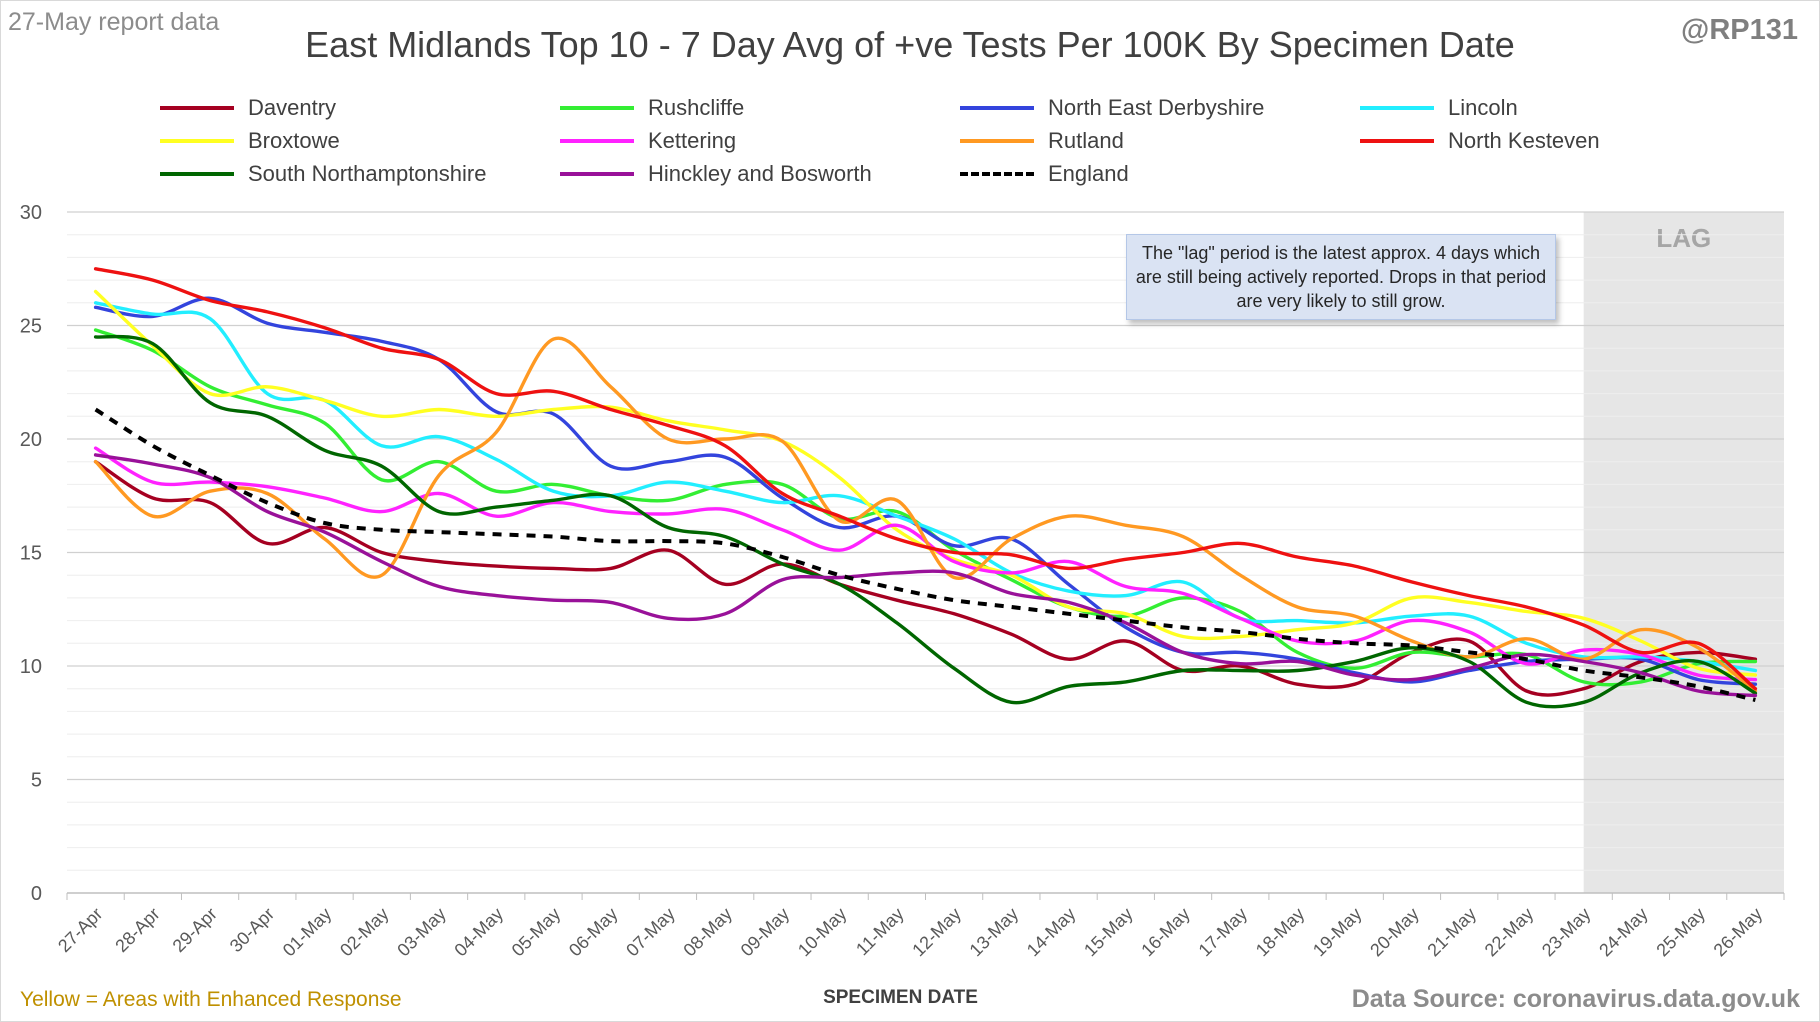  Describe the element at coordinates (936, 932) in the screenshot. I see `x-tick-label: 12-May` at that location.